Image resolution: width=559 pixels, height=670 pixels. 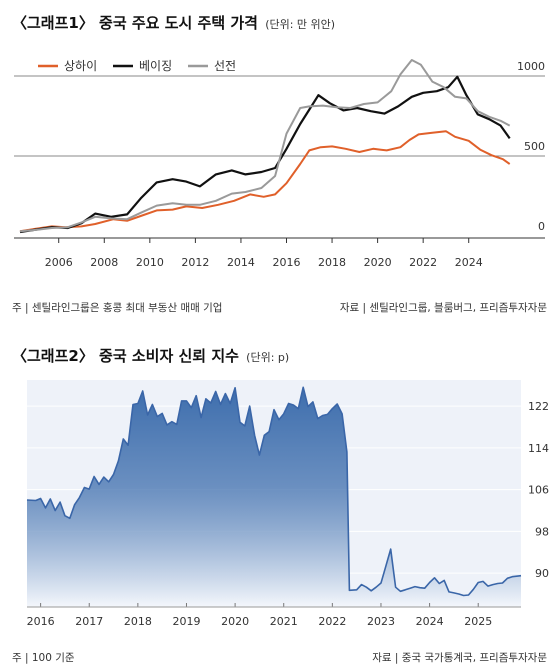 I want to click on x-tick-2010: 2010, so click(x=150, y=262).